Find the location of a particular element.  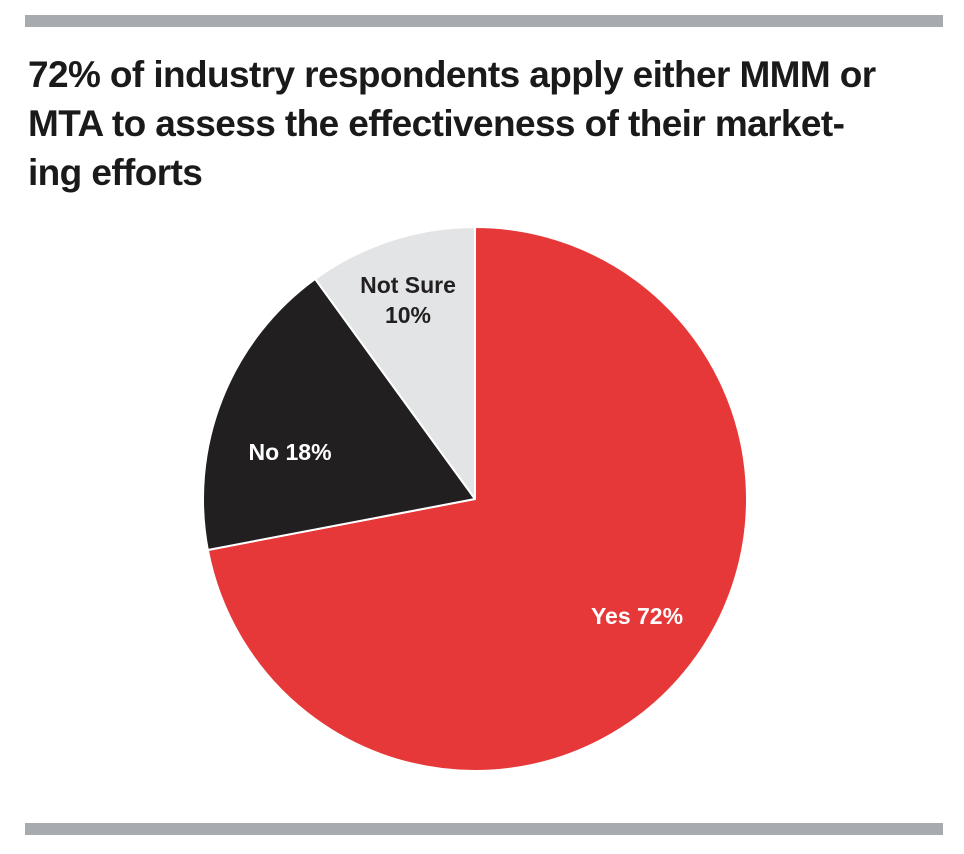

slice-label-not-sure-line-2: 10% is located at coordinates (408, 315).